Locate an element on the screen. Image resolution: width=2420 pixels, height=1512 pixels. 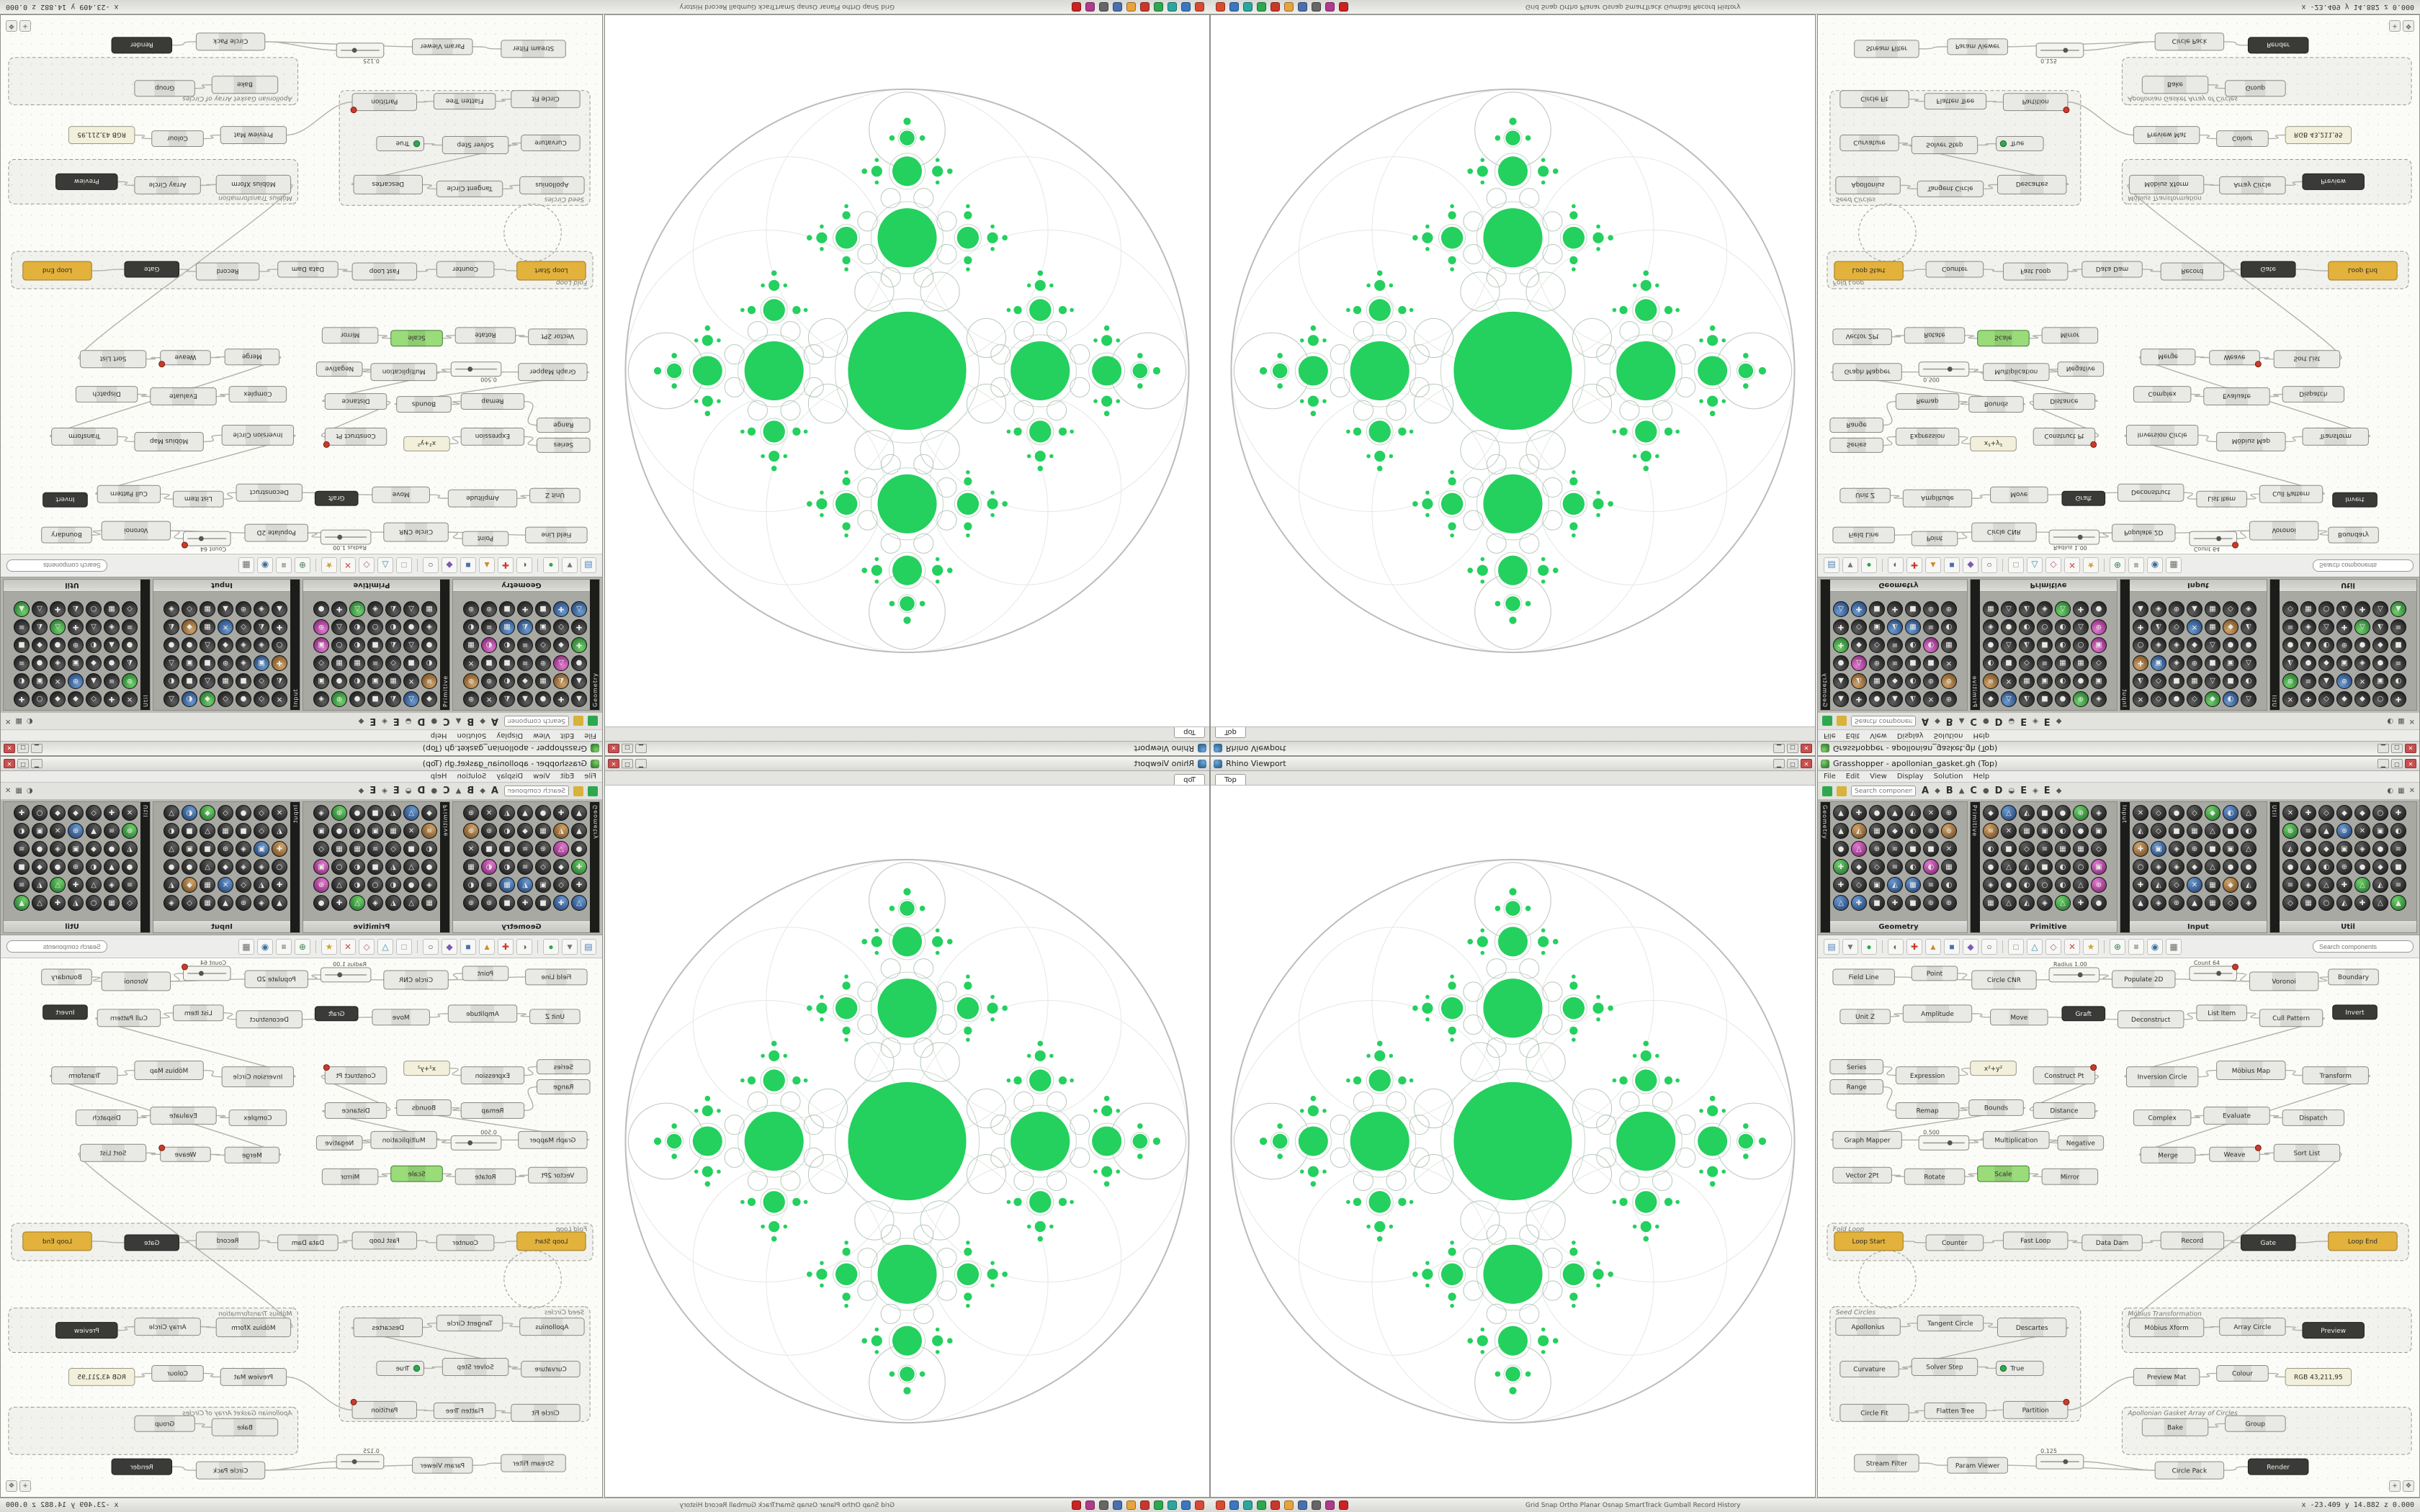
gh-node: Loop Start is located at coordinates (551, 1241).